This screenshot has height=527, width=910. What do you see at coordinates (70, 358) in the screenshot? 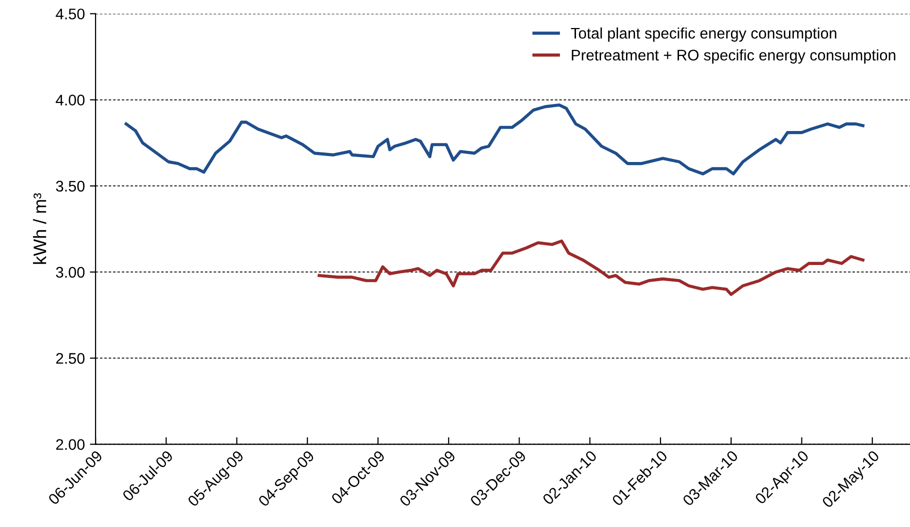
I see `y-tick-label: 2.50` at bounding box center [70, 358].